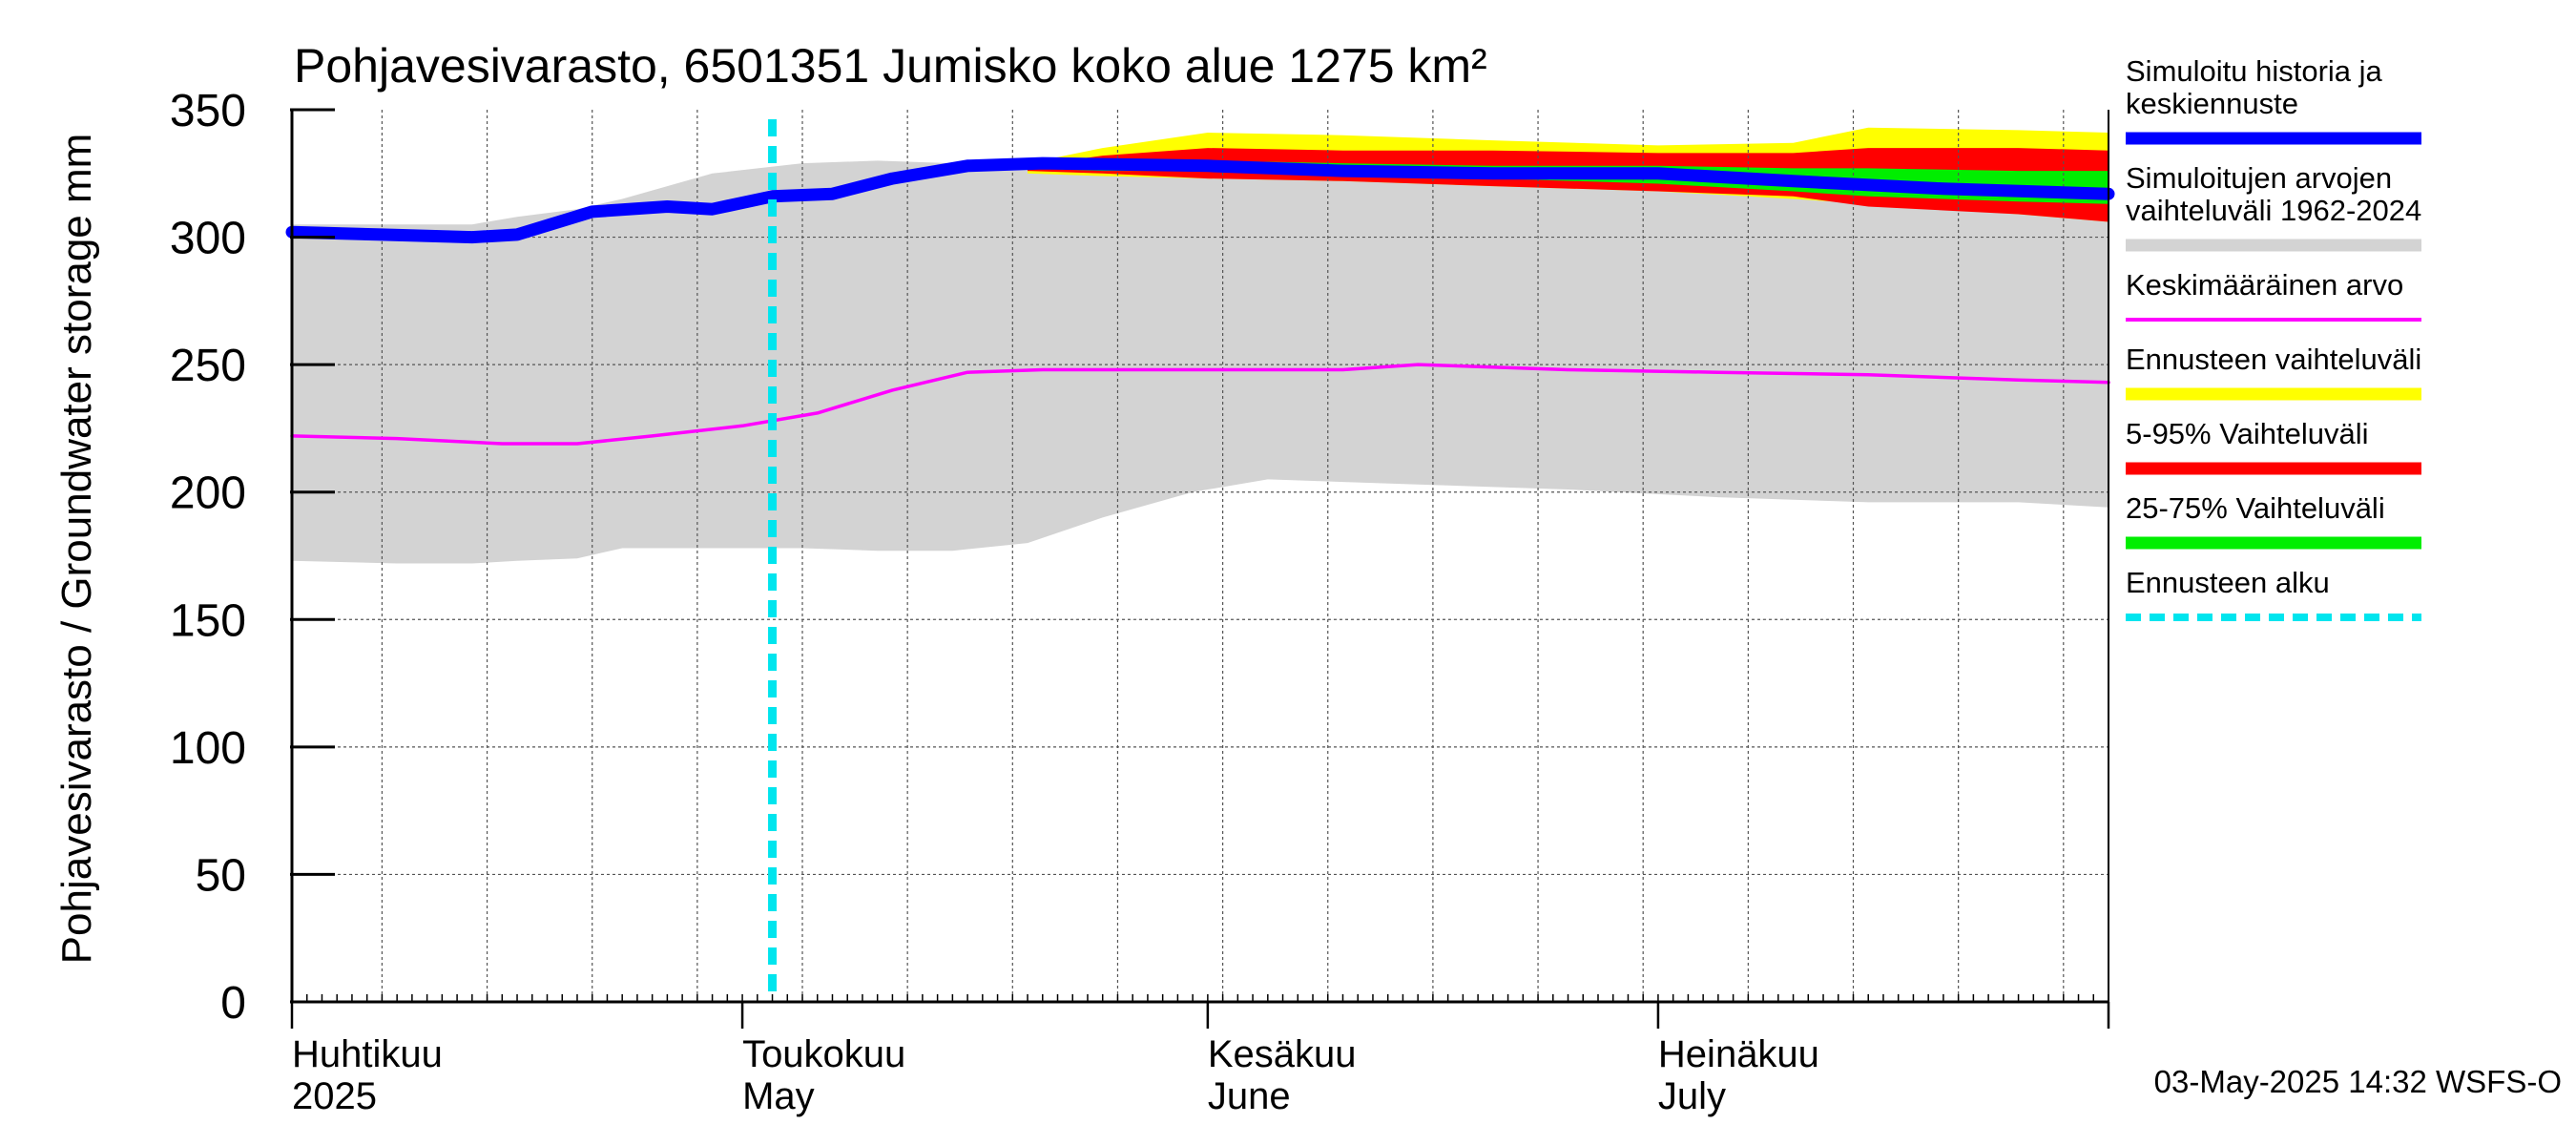 The height and width of the screenshot is (1145, 2576). Describe the element at coordinates (1249, 1096) in the screenshot. I see `x-month-label-en-3: June` at that location.